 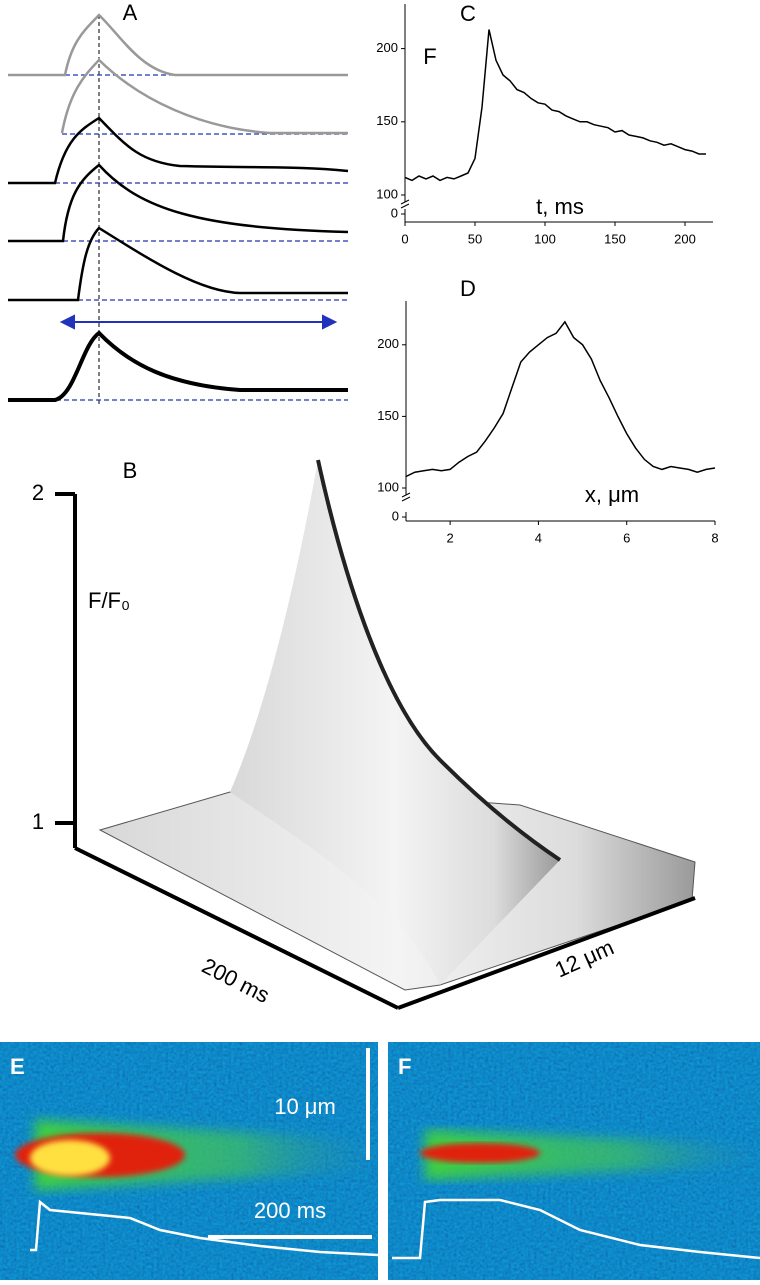 What do you see at coordinates (560, 206) in the screenshot?
I see `x-axis-label: t, ms` at bounding box center [560, 206].